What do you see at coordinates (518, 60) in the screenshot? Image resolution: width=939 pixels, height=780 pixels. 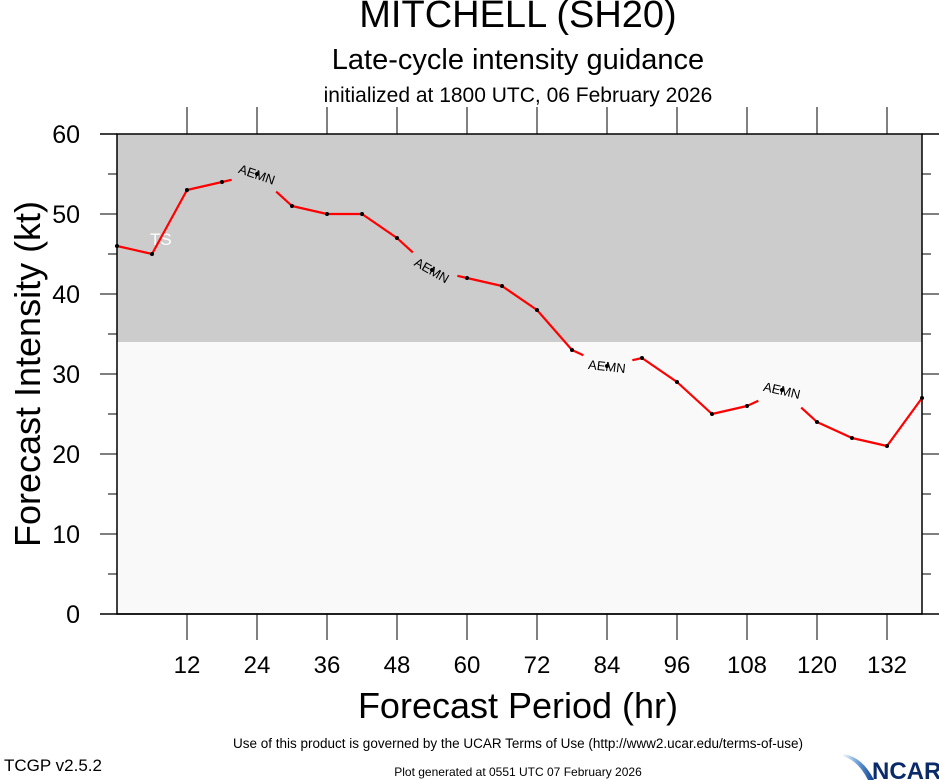 I see `chart-subtitle: Late-cycle intensity guidance` at bounding box center [518, 60].